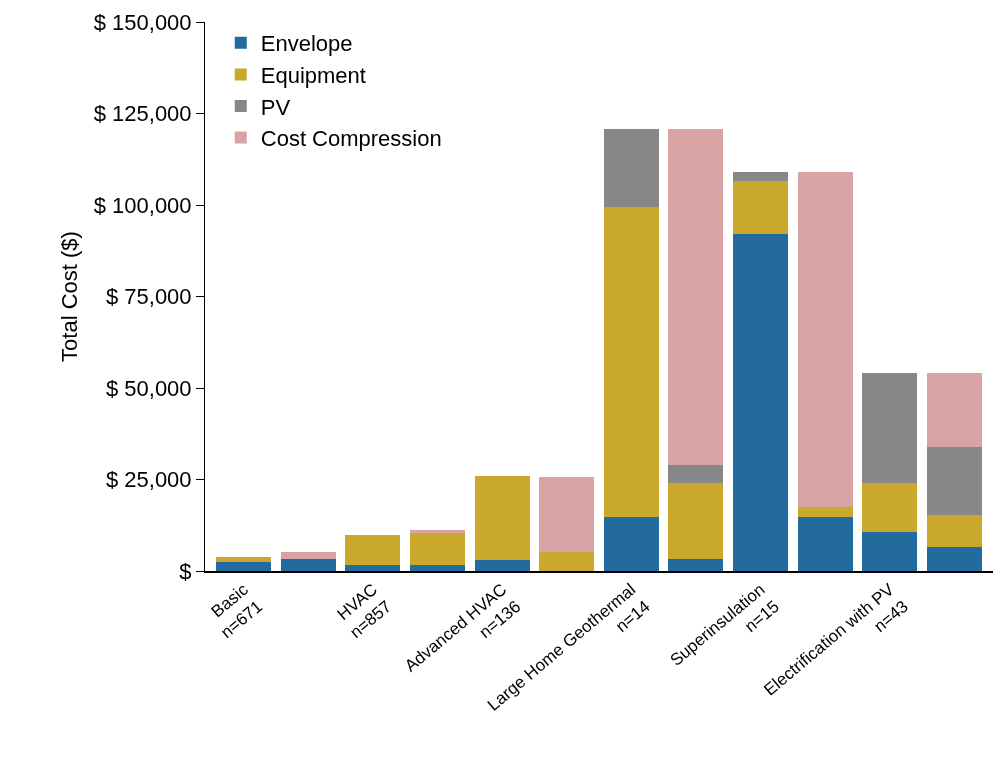 This screenshot has width=1003, height=769. Describe the element at coordinates (142, 22) in the screenshot. I see `y-tick-label: $ 150,000` at that location.